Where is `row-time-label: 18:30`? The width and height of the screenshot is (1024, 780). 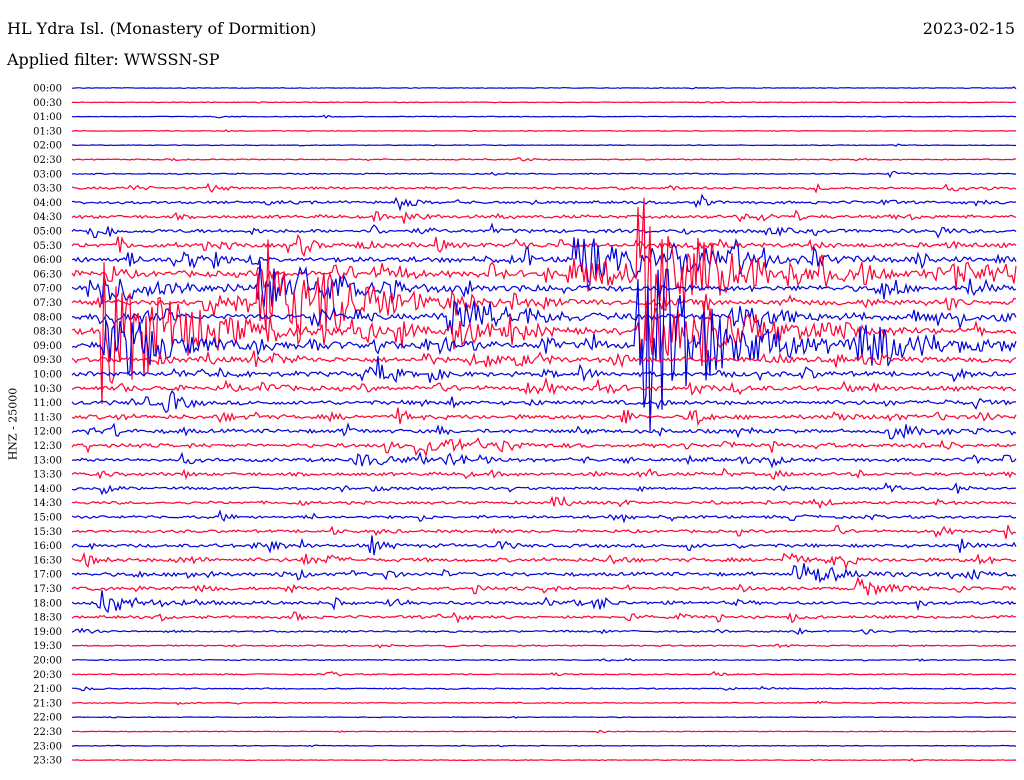
row-time-label: 18:30 is located at coordinates (47, 618).